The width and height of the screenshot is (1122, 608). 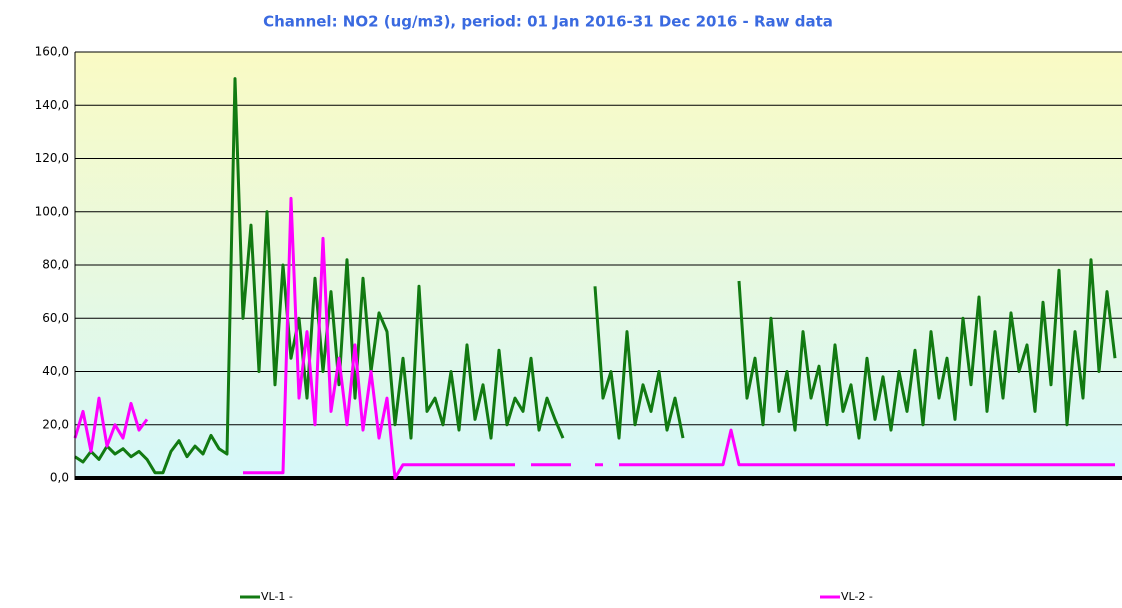 What do you see at coordinates (52, 158) in the screenshot?
I see `y-tick-label: 120,0` at bounding box center [52, 158].